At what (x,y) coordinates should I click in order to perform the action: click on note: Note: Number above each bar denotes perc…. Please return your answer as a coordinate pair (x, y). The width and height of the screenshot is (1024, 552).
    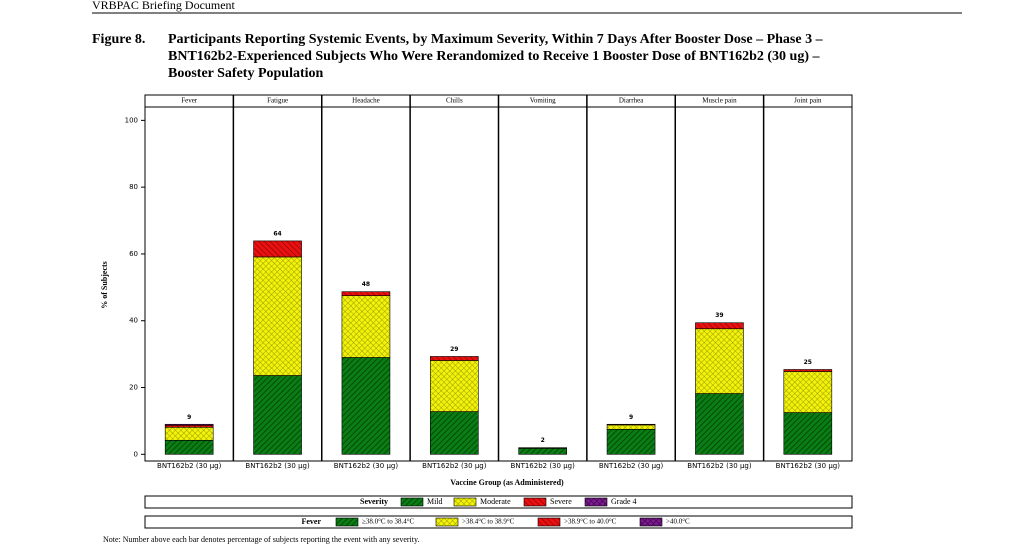
    Looking at the image, I should click on (261, 539).